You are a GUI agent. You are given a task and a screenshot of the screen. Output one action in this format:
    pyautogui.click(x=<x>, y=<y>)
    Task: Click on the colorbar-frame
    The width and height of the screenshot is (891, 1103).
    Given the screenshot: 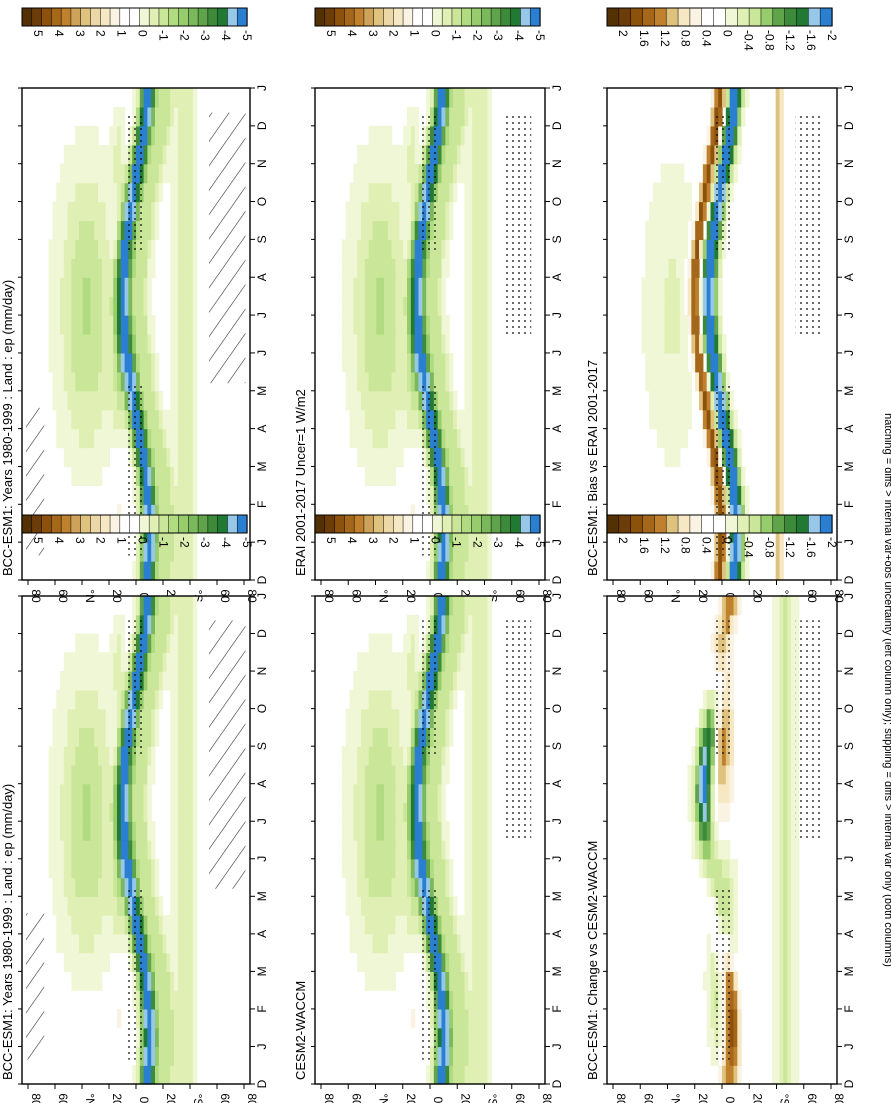 What is the action you would take?
    pyautogui.click(x=427, y=524)
    